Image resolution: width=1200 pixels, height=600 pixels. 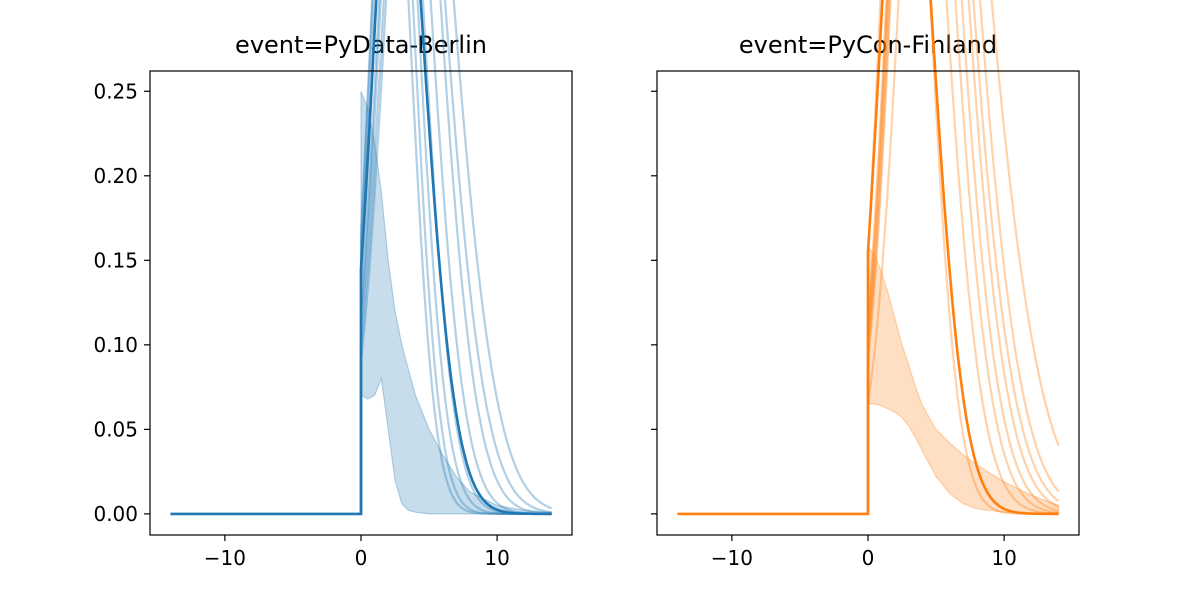 What do you see at coordinates (115, 429) in the screenshot?
I see `y-tick-label: 0.05` at bounding box center [115, 429].